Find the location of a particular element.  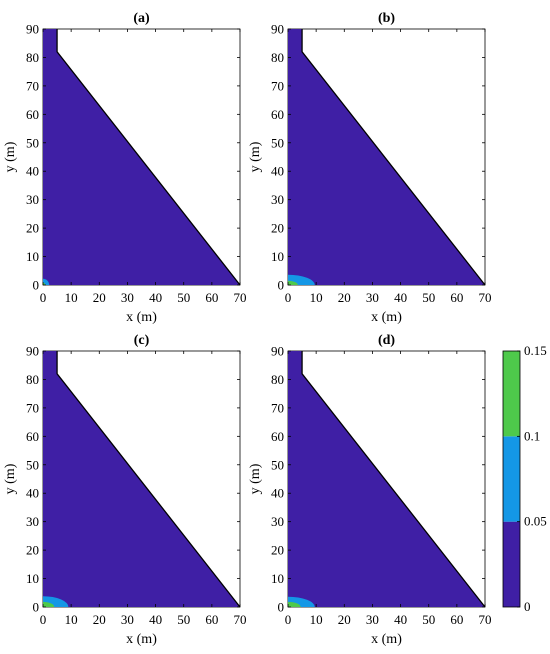

subplot-title: (a) is located at coordinates (141, 18).